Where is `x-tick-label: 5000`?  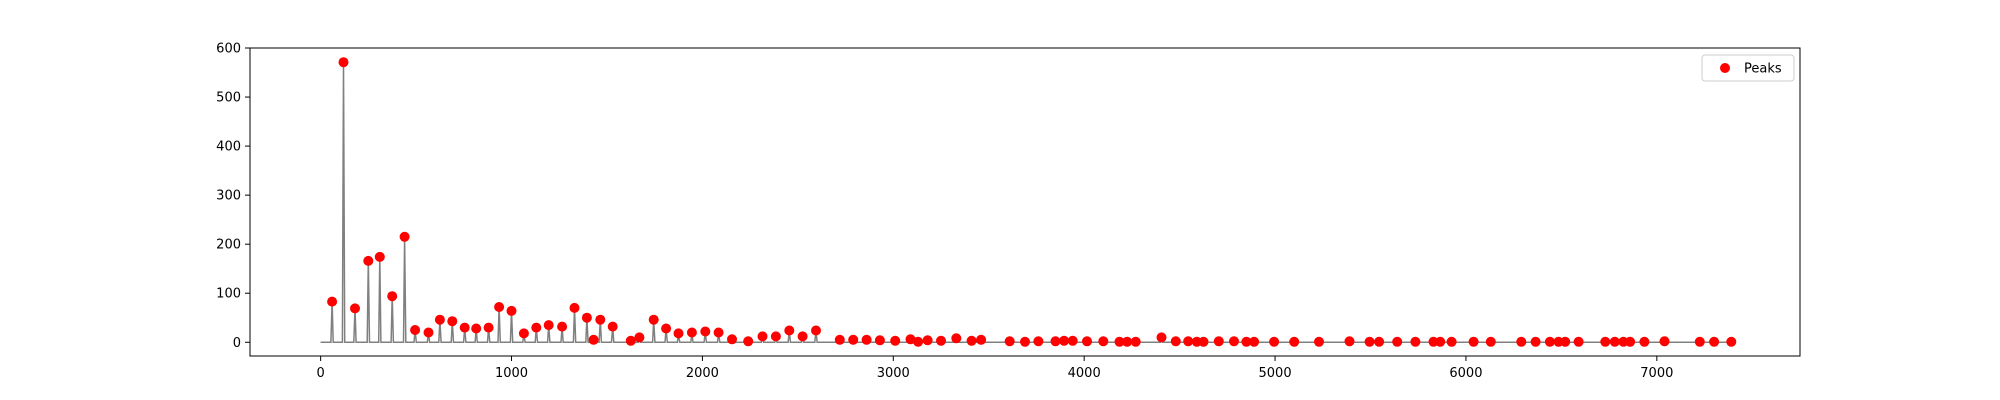
x-tick-label: 5000 is located at coordinates (1275, 373).